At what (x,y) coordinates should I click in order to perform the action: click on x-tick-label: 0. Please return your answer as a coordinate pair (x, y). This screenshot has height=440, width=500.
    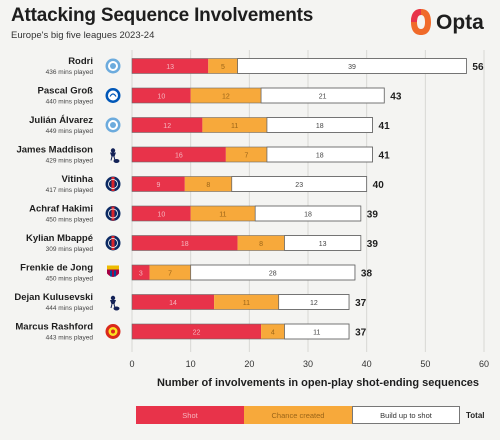
    Looking at the image, I should click on (131, 364).